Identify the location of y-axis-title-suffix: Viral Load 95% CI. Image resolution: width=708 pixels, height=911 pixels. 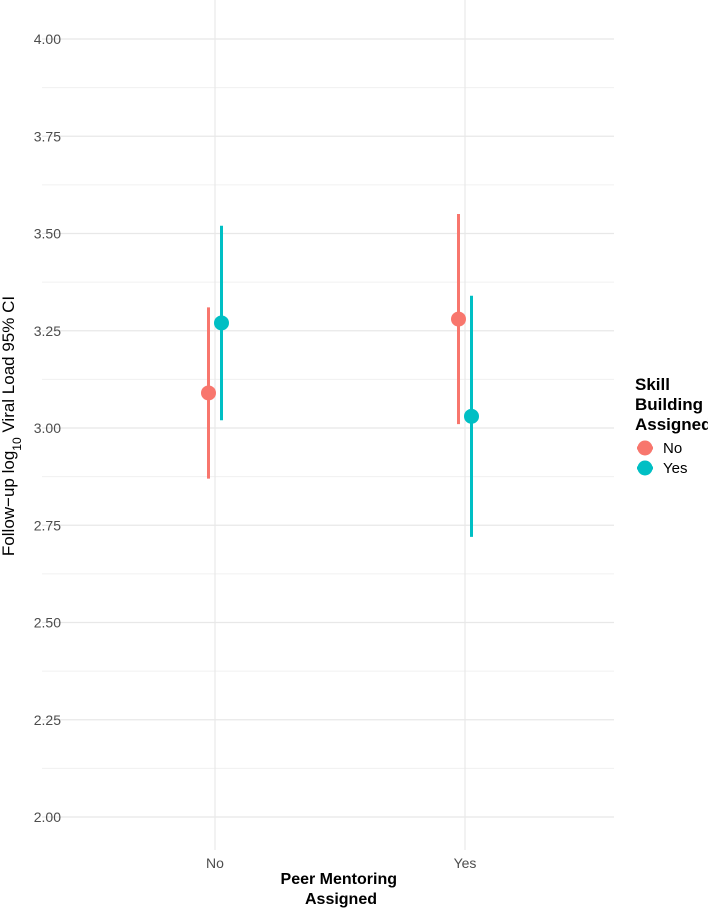
(9, 366).